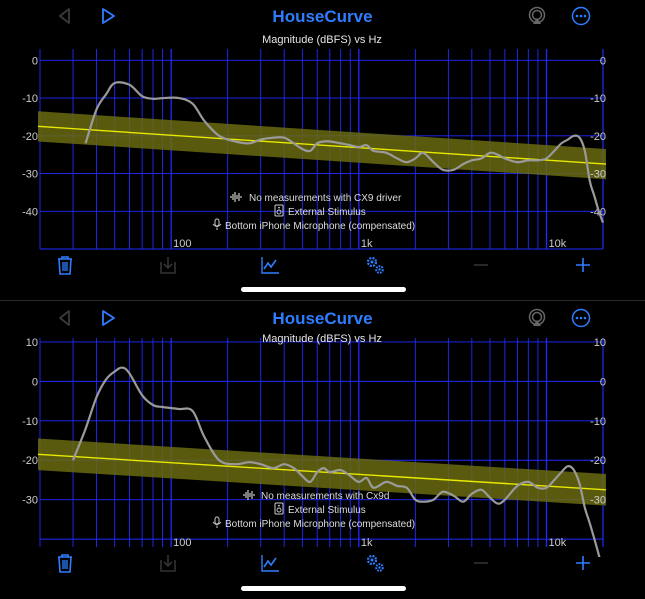  I want to click on legend-measurements: No measurements with CX9 driver, so click(325, 198).